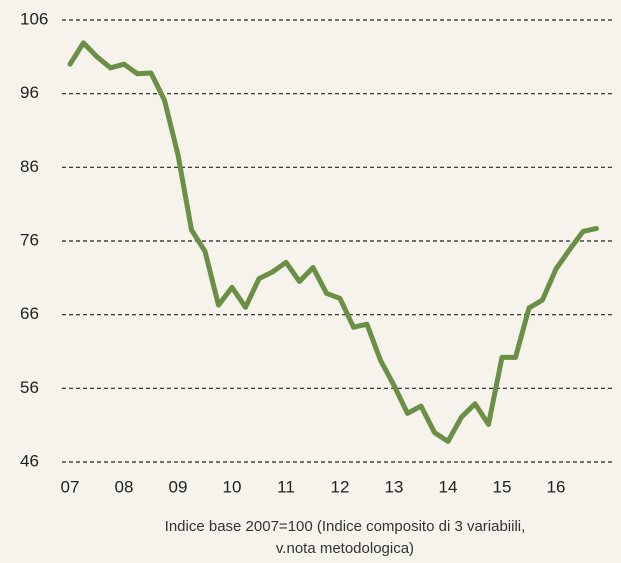 Image resolution: width=621 pixels, height=563 pixels. What do you see at coordinates (502, 486) in the screenshot?
I see `x-tick-label: 15` at bounding box center [502, 486].